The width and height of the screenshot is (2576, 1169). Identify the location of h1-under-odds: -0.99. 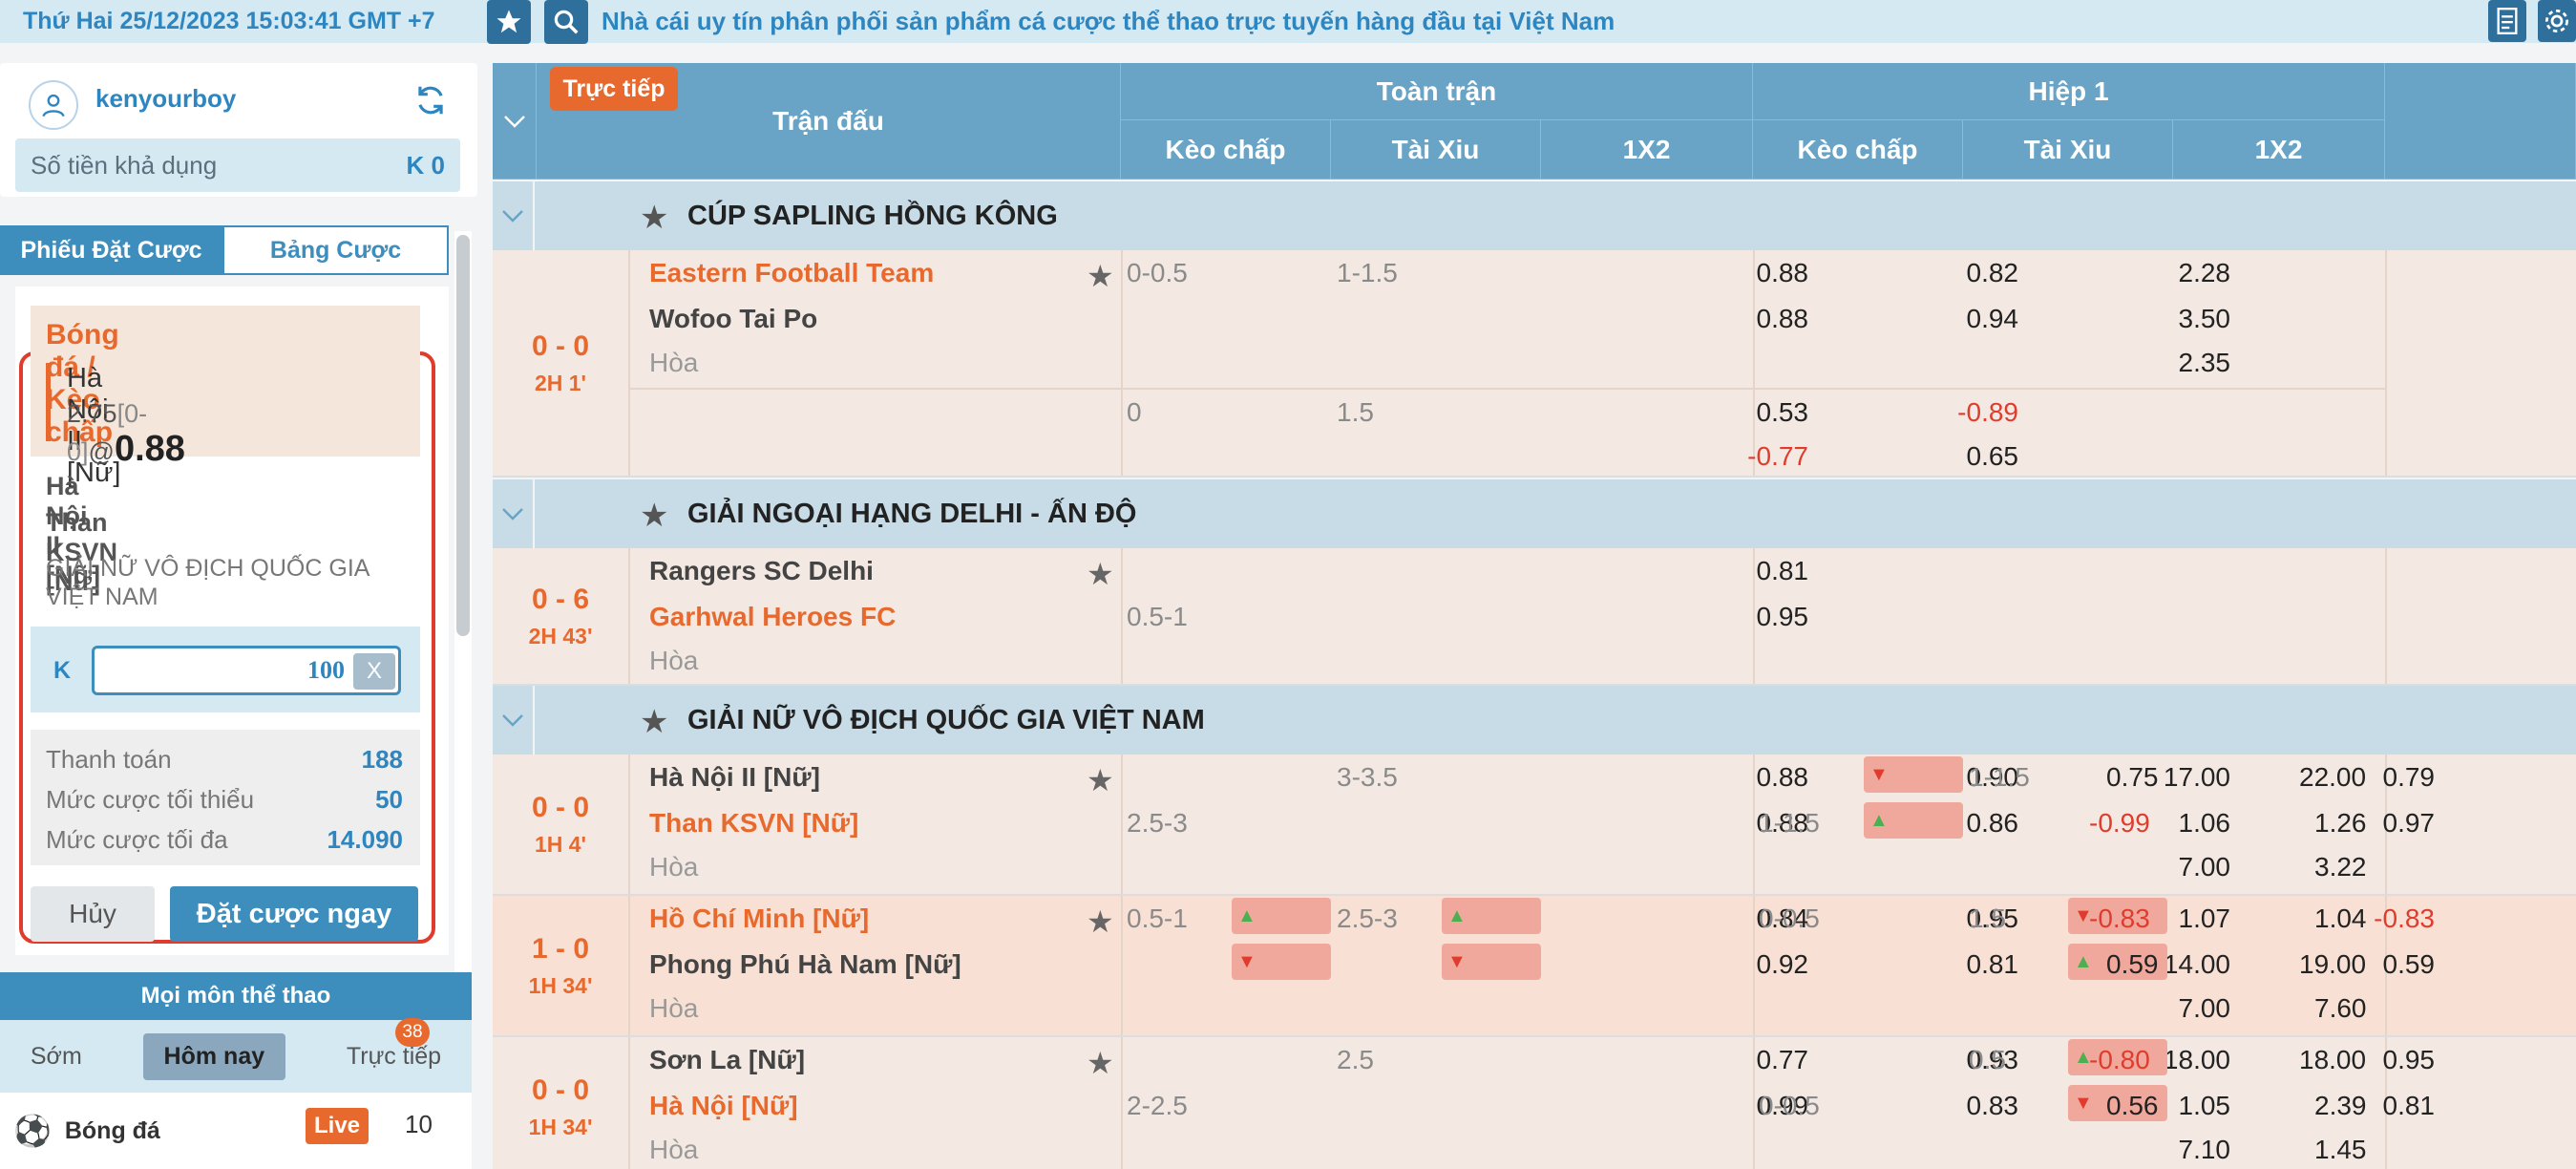
(2119, 823).